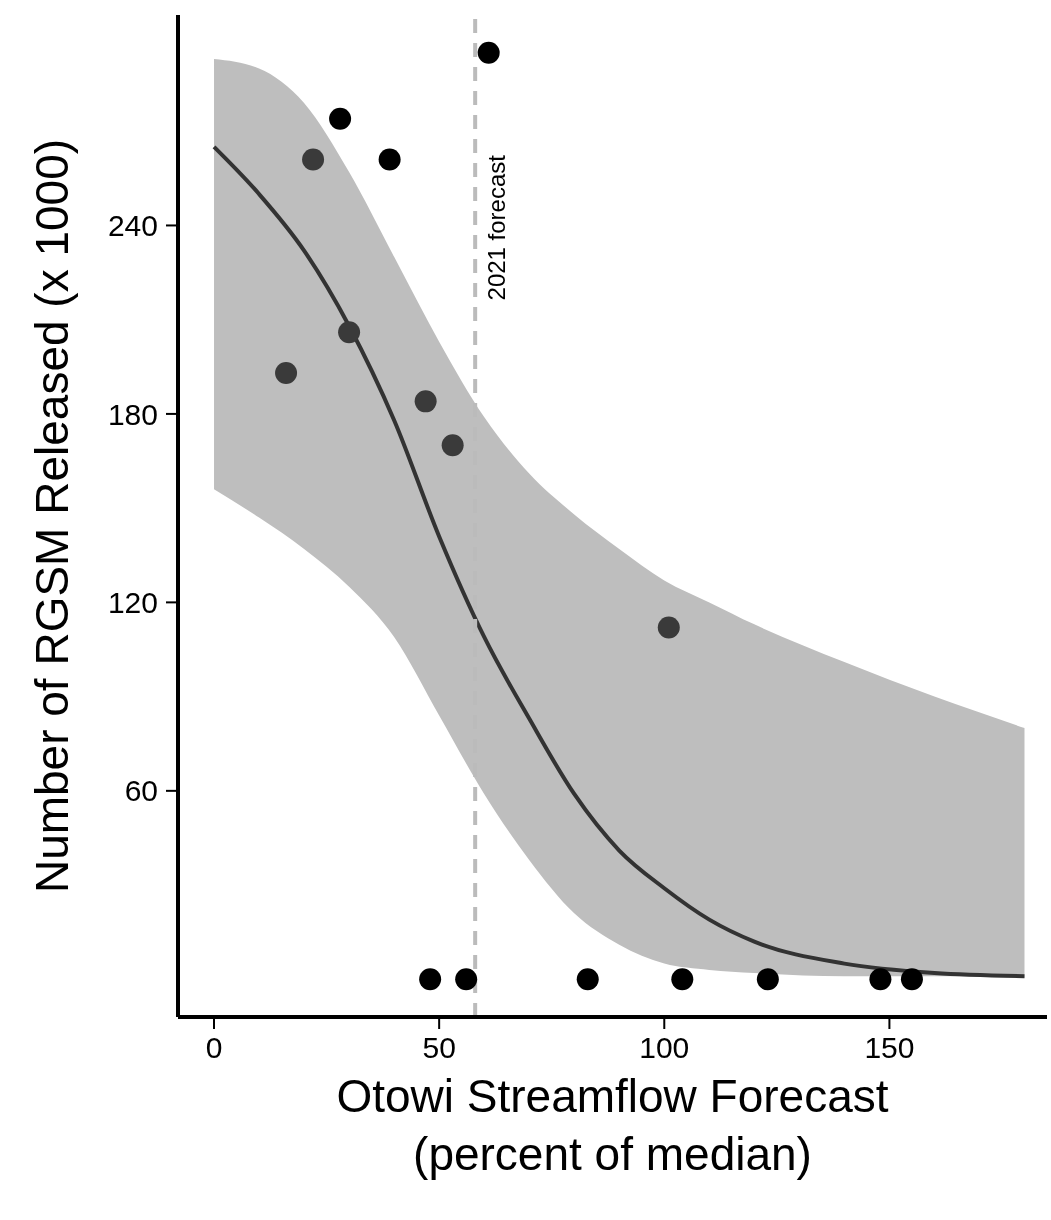 This screenshot has height=1220, width=1051. What do you see at coordinates (132, 414) in the screenshot?
I see `y-tick-label: 180` at bounding box center [132, 414].